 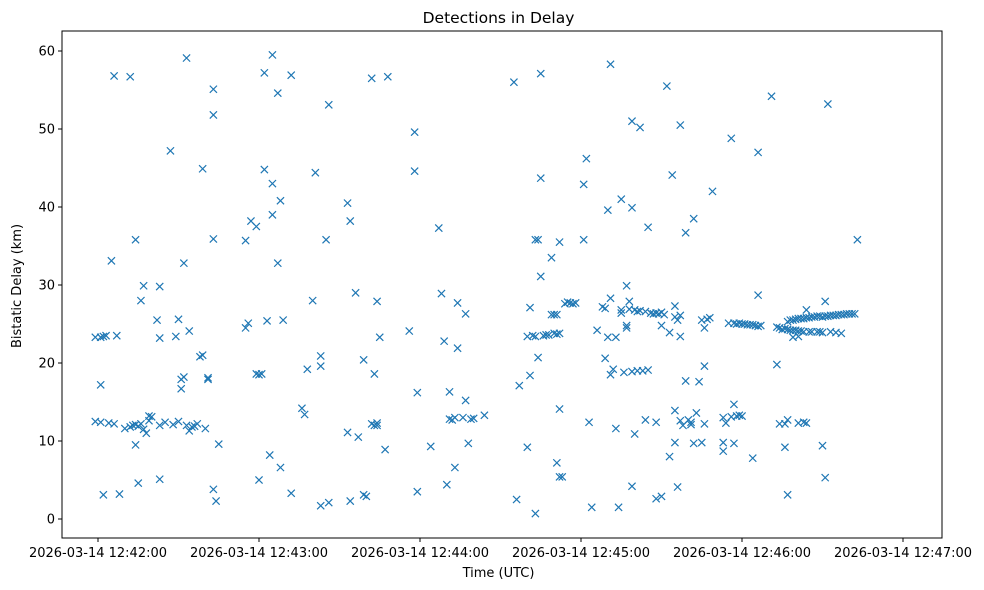 I want to click on y-tick-label-0: 0, so click(x=51, y=520).